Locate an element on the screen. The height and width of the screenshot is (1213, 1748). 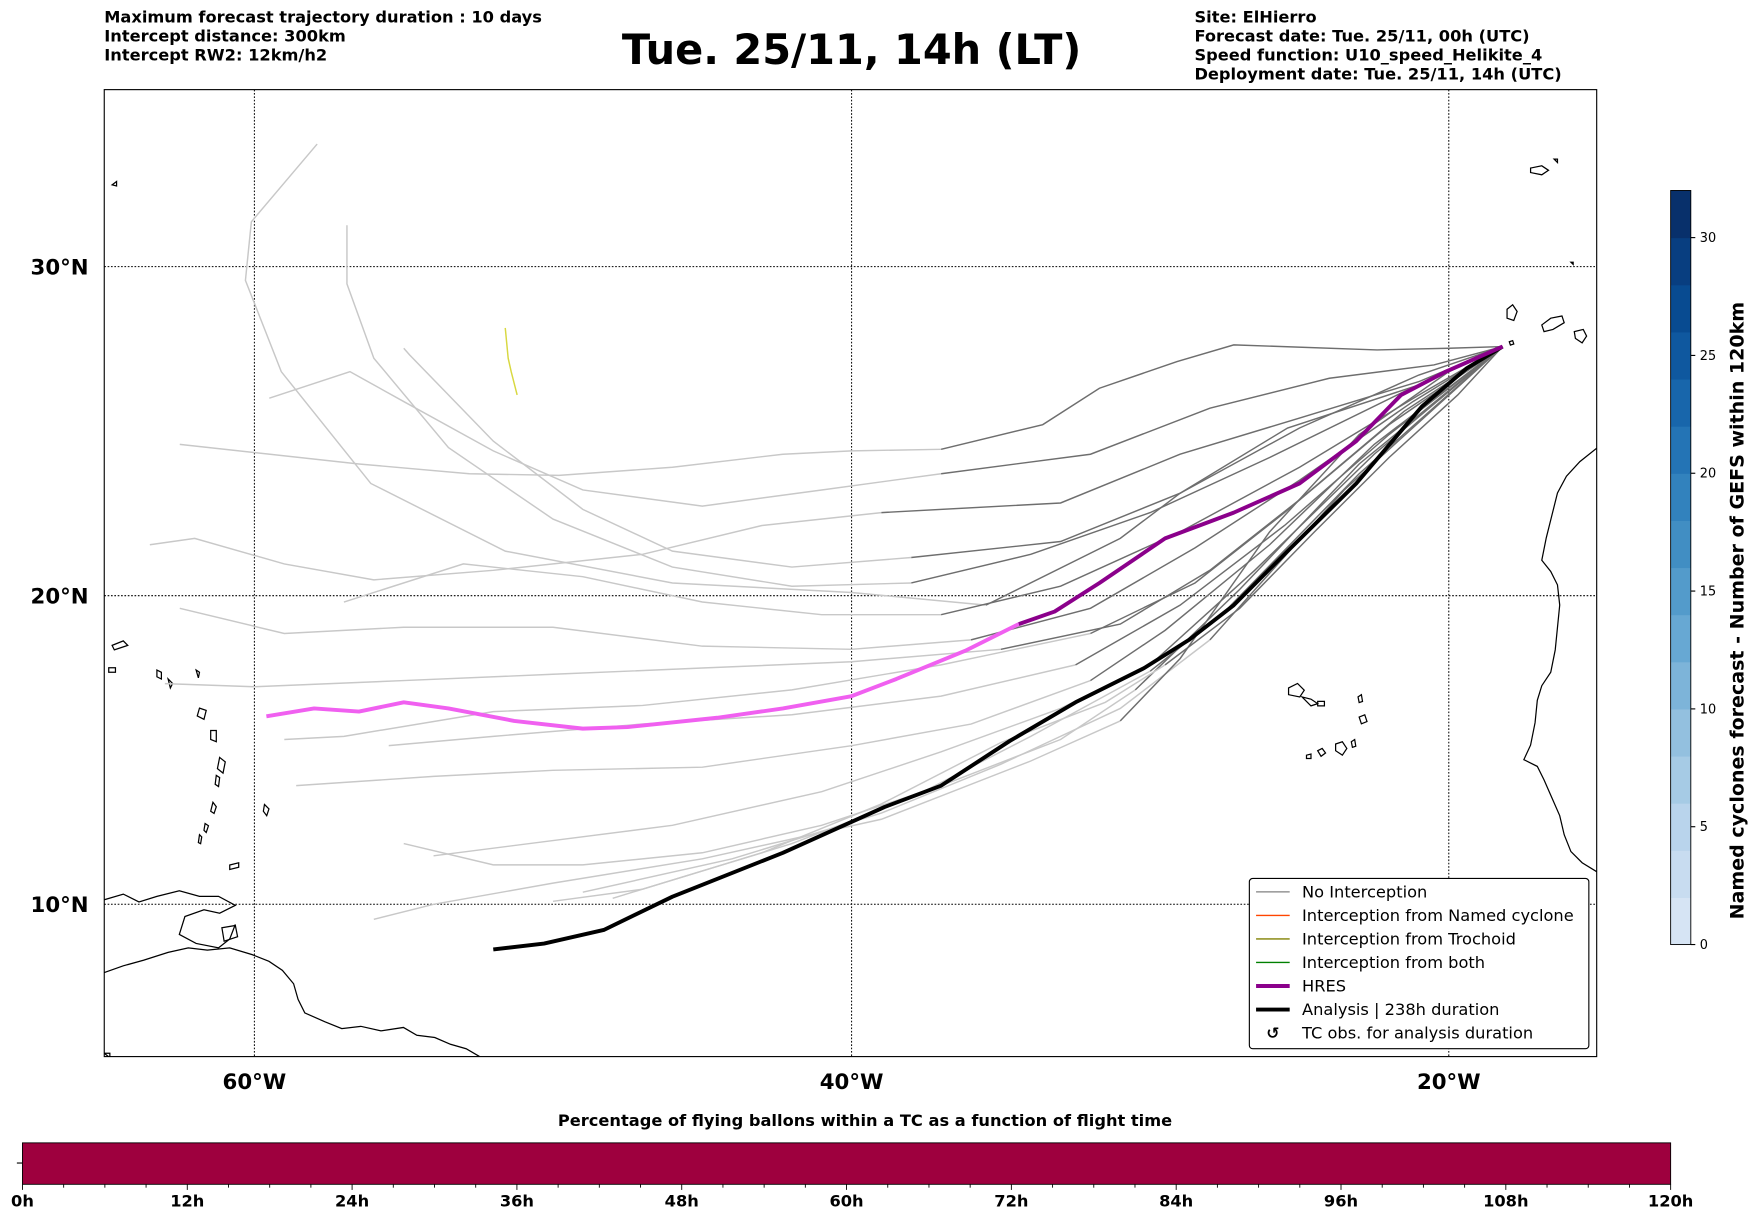
colorbar-tick-label: 20 is located at coordinates (1708, 474).